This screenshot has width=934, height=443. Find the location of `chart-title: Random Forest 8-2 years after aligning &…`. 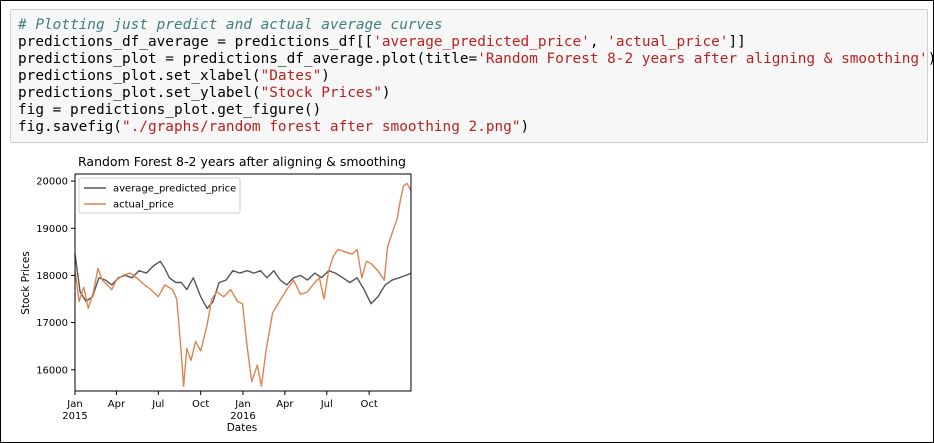

chart-title: Random Forest 8-2 years after aligning &… is located at coordinates (242, 161).